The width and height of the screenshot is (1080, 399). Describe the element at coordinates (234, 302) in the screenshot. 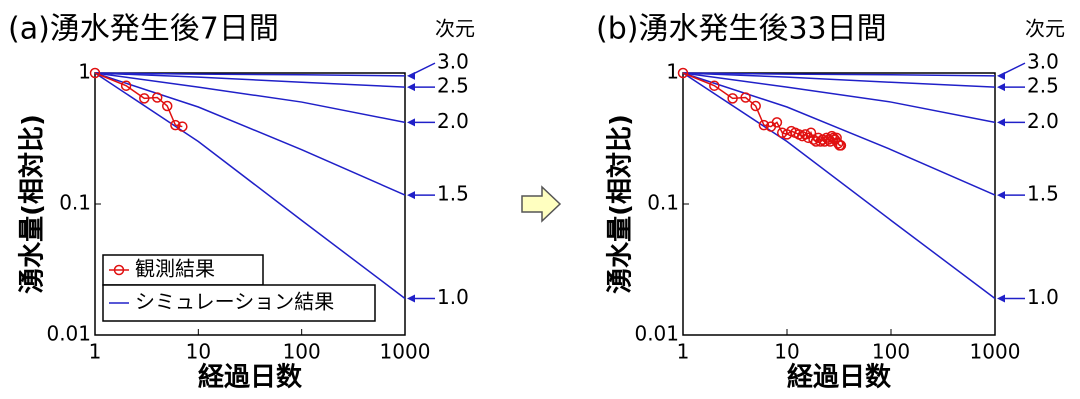

I see `legend-label: シミュレーション結果` at that location.